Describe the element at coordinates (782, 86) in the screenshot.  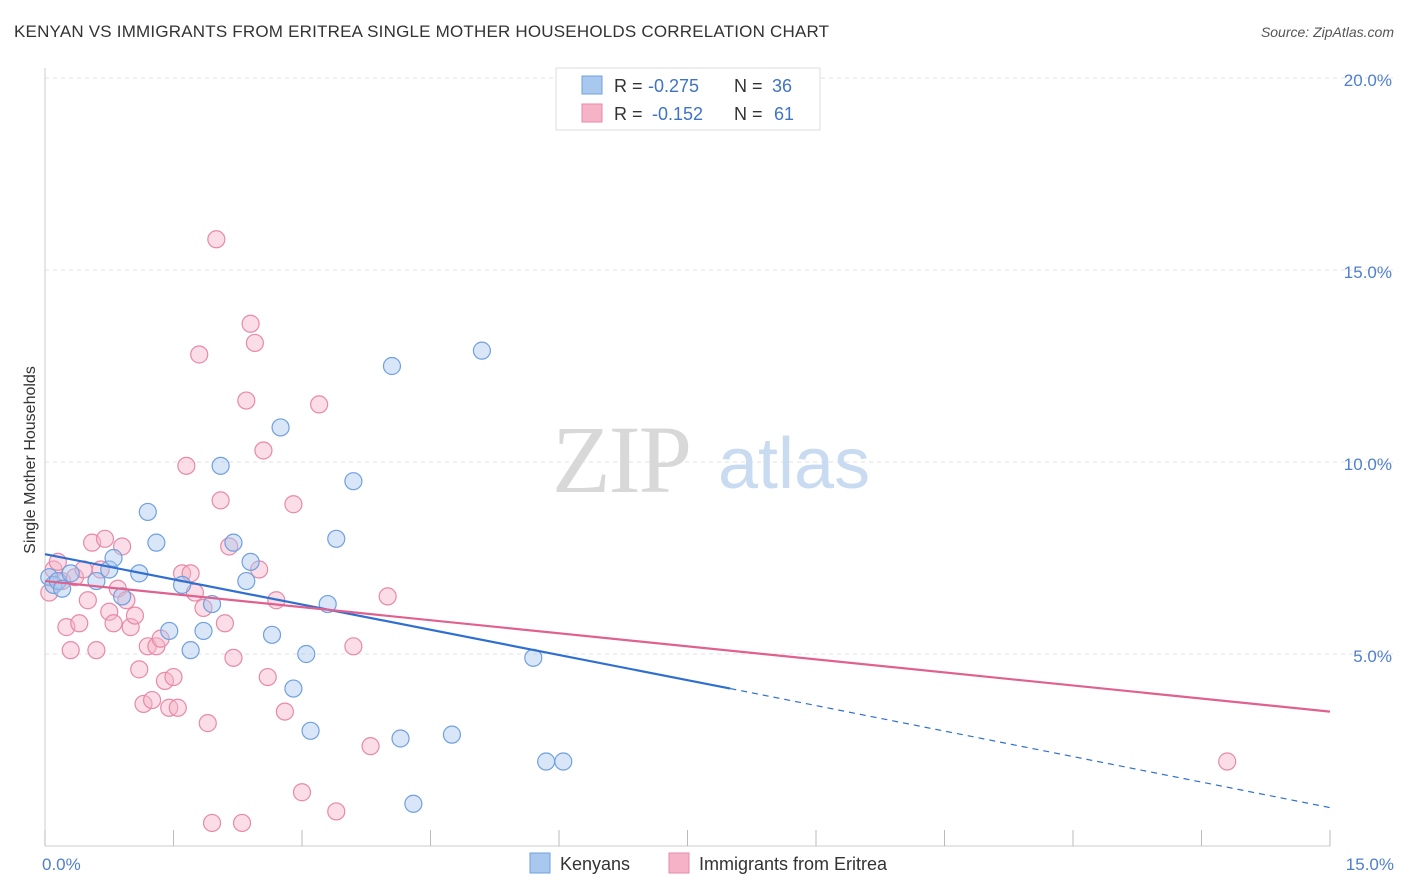
I see `legend-n-value: 36` at that location.